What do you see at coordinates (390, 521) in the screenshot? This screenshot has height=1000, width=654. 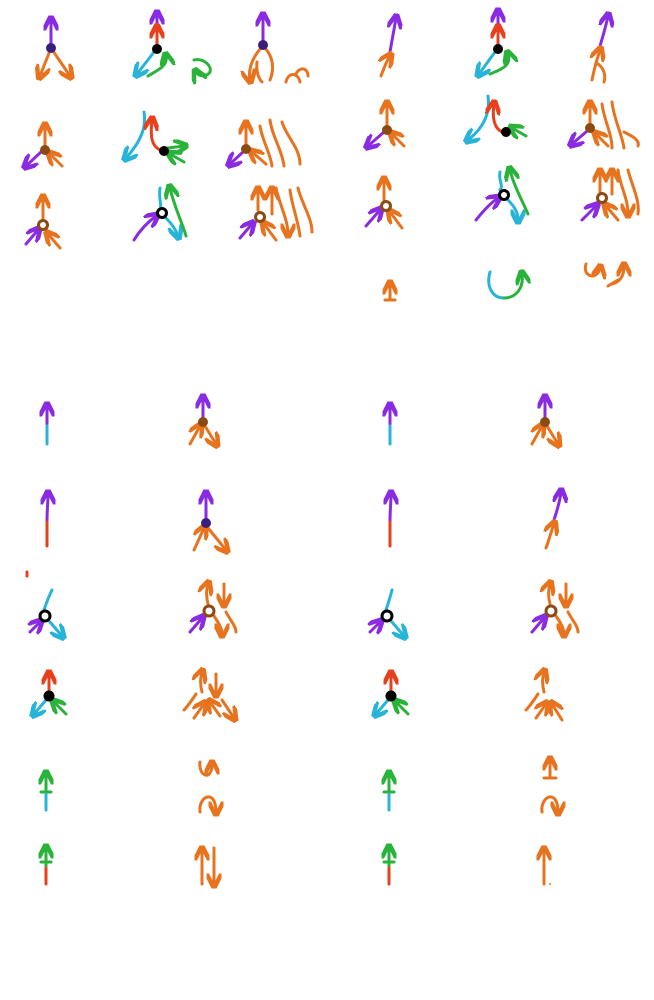 I see `diagram-b2-c3` at bounding box center [390, 521].